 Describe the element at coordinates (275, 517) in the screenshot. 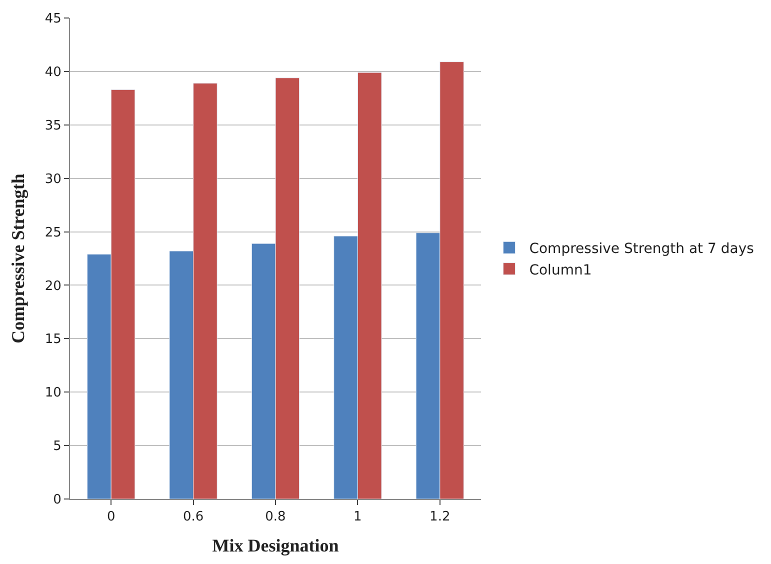

I see `x-tick-label: 0.8` at that location.